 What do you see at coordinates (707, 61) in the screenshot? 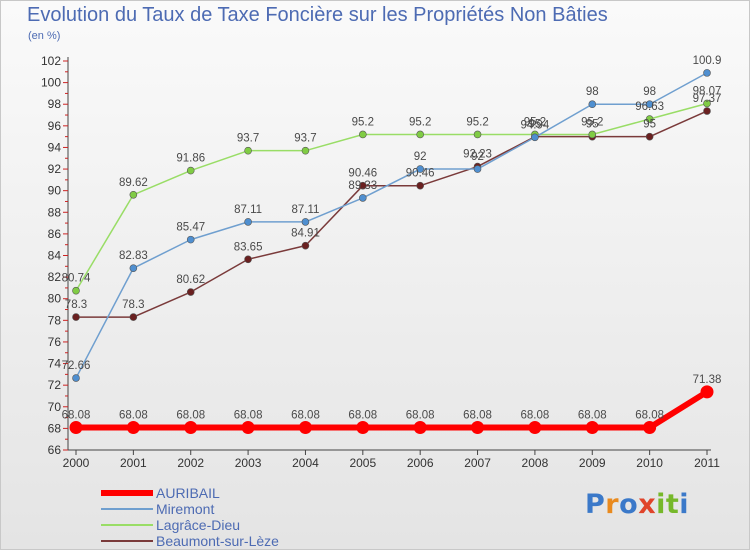
I see `data-label: 100.9` at bounding box center [707, 61].